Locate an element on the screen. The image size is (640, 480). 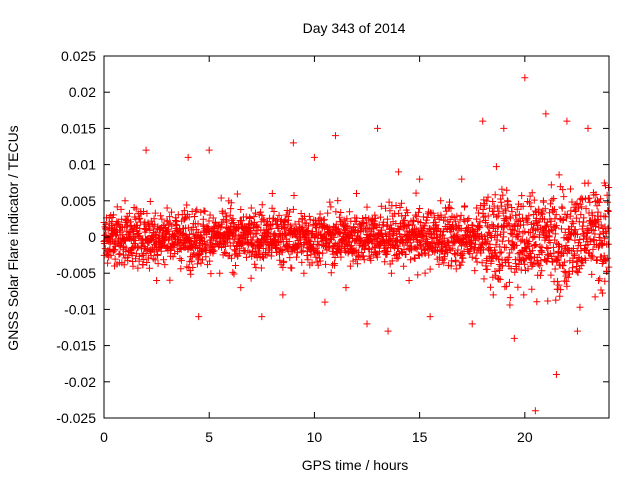
y-tick-label: 0.005 is located at coordinates (78, 201).